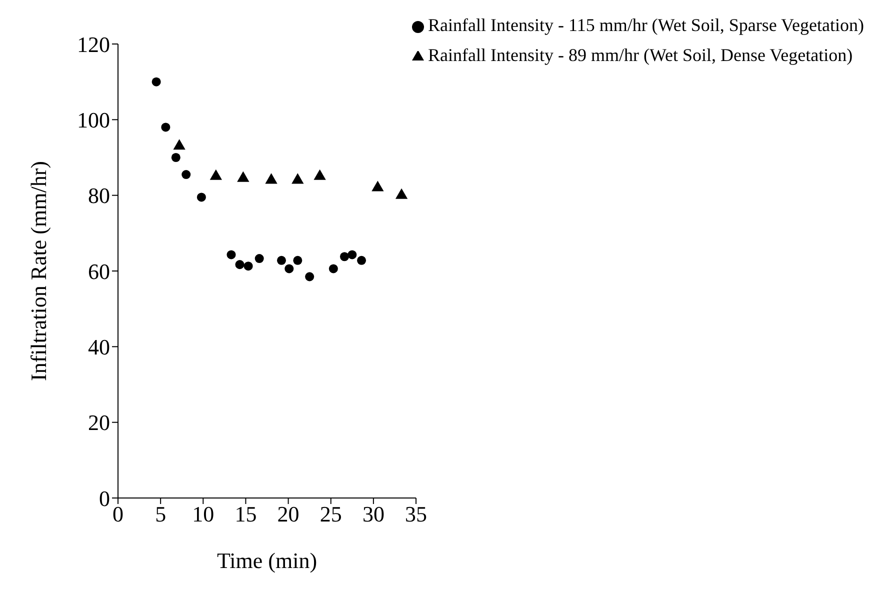  I want to click on y-tick-label: 100, so click(93, 119).